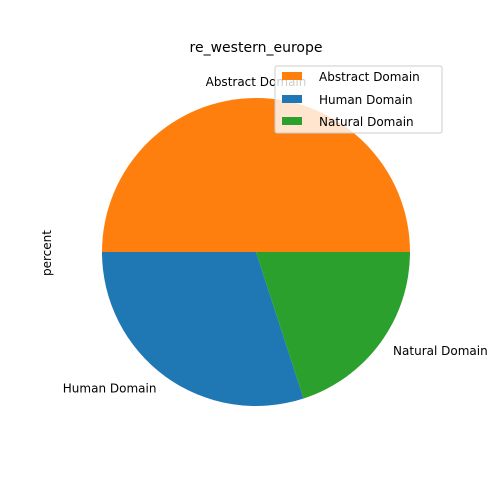  What do you see at coordinates (292, 121) in the screenshot?
I see `legend-swatch-natural-domain` at bounding box center [292, 121].